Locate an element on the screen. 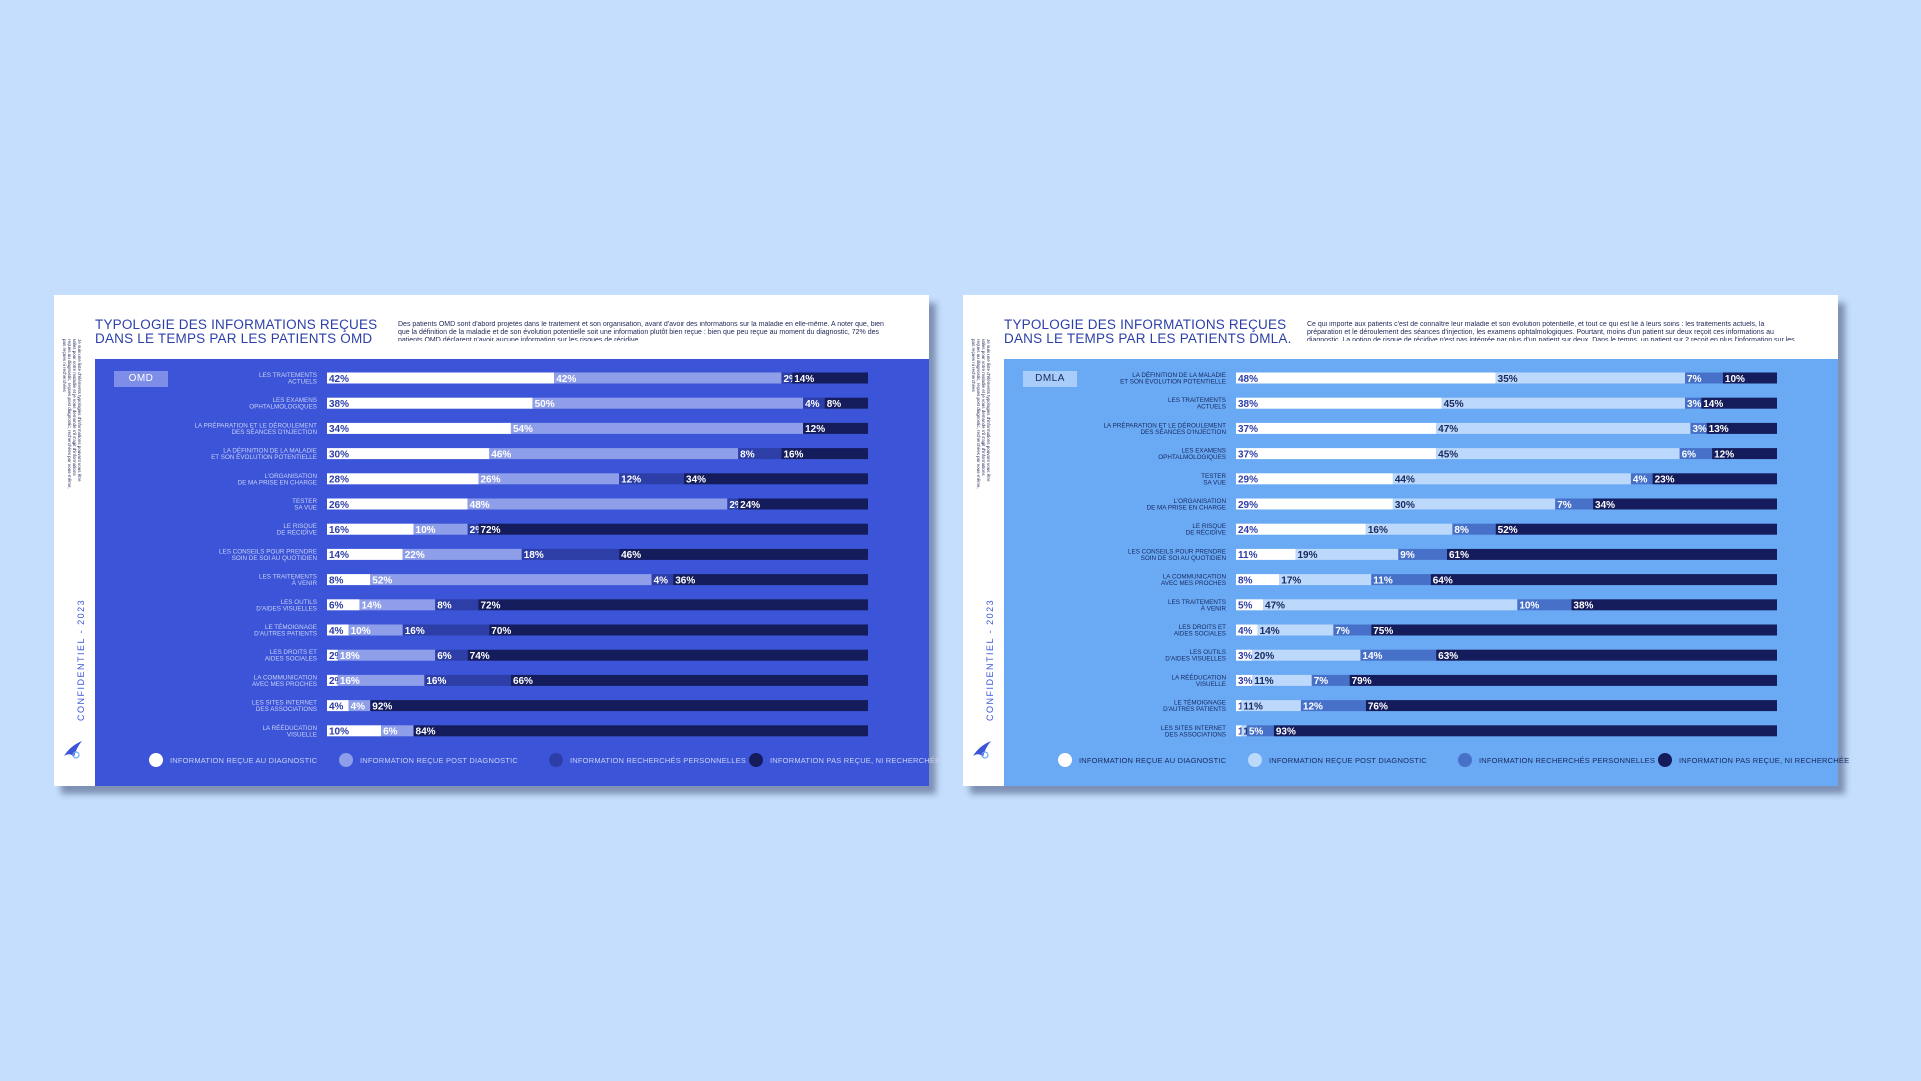  data-label: 4% is located at coordinates (336, 706).